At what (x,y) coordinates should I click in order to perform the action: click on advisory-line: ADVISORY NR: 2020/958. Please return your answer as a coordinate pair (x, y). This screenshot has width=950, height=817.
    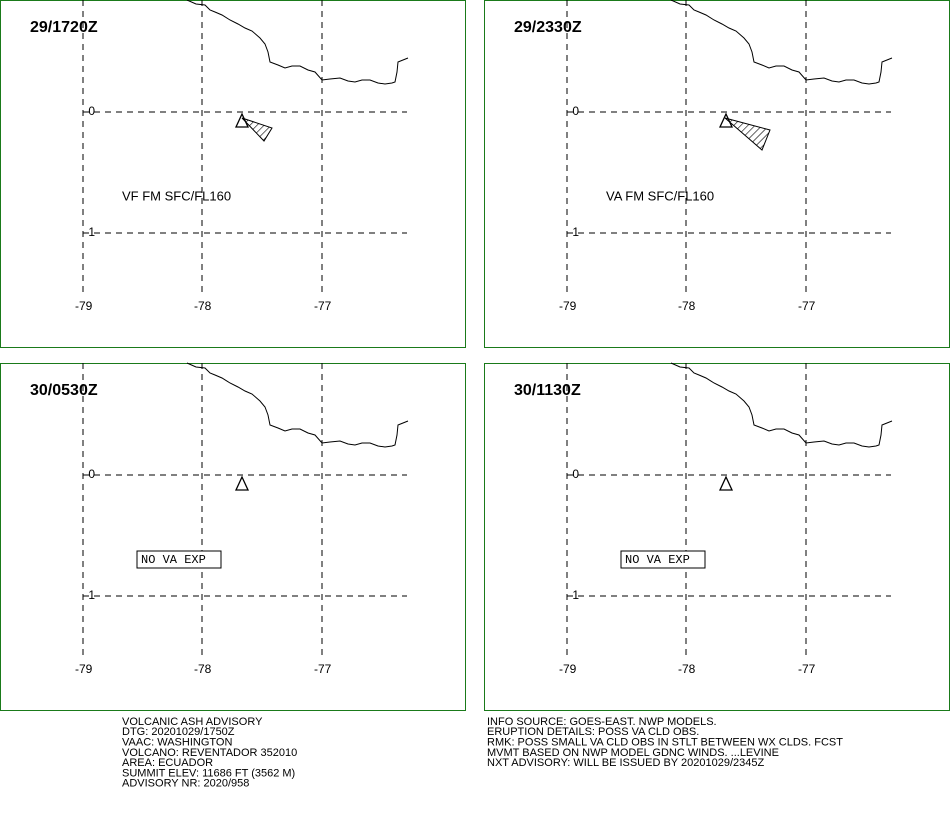
    Looking at the image, I should click on (185, 784).